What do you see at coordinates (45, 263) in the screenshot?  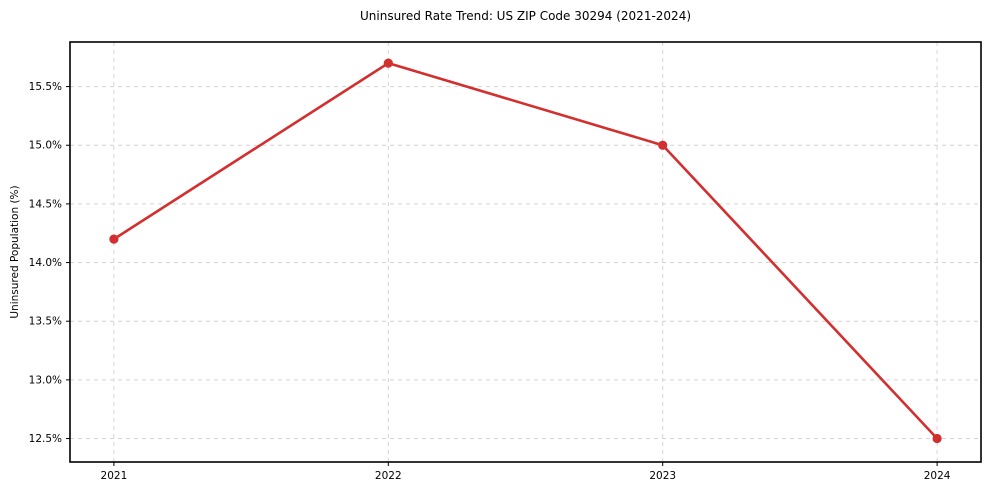 I see `y-tick-label: 14.0%` at bounding box center [45, 263].